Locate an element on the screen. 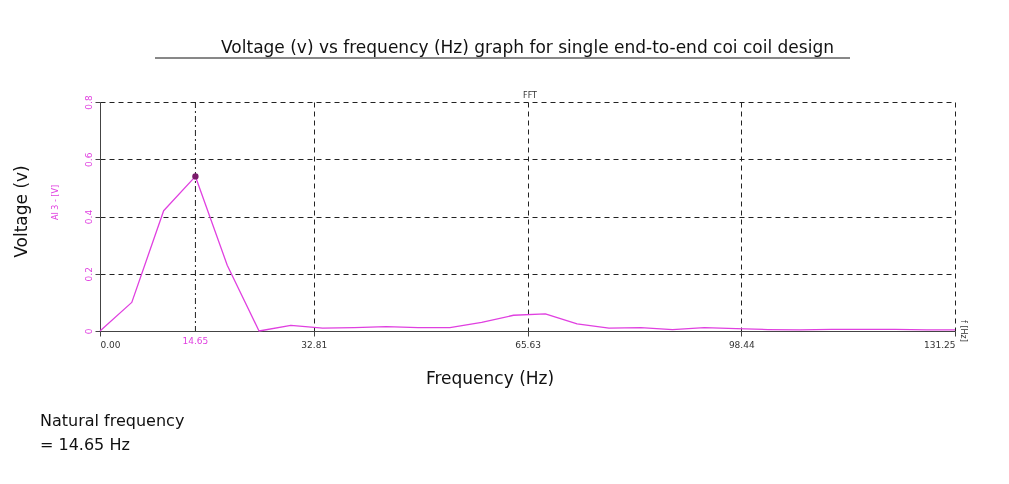 This screenshot has width=1009, height=484. x-axis-title: Frequency (Hz) is located at coordinates (490, 378).